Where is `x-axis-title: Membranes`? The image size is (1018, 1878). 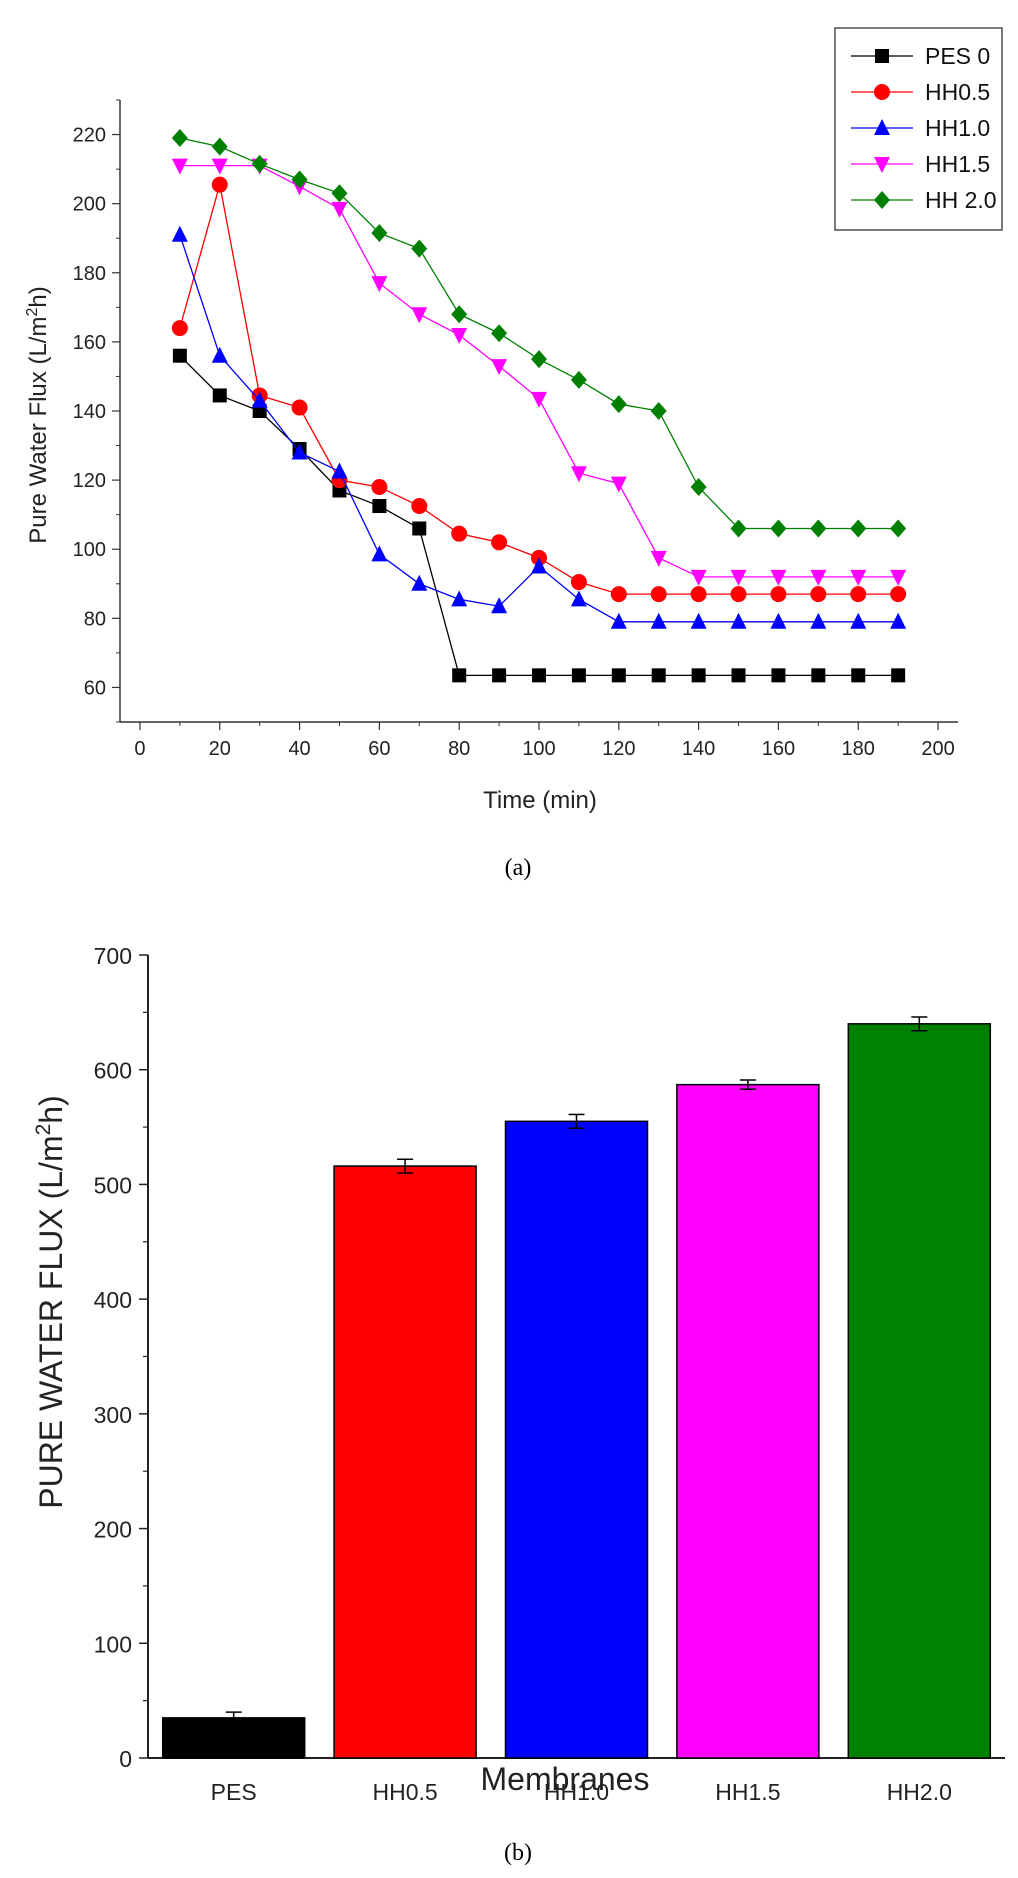 x-axis-title: Membranes is located at coordinates (565, 1779).